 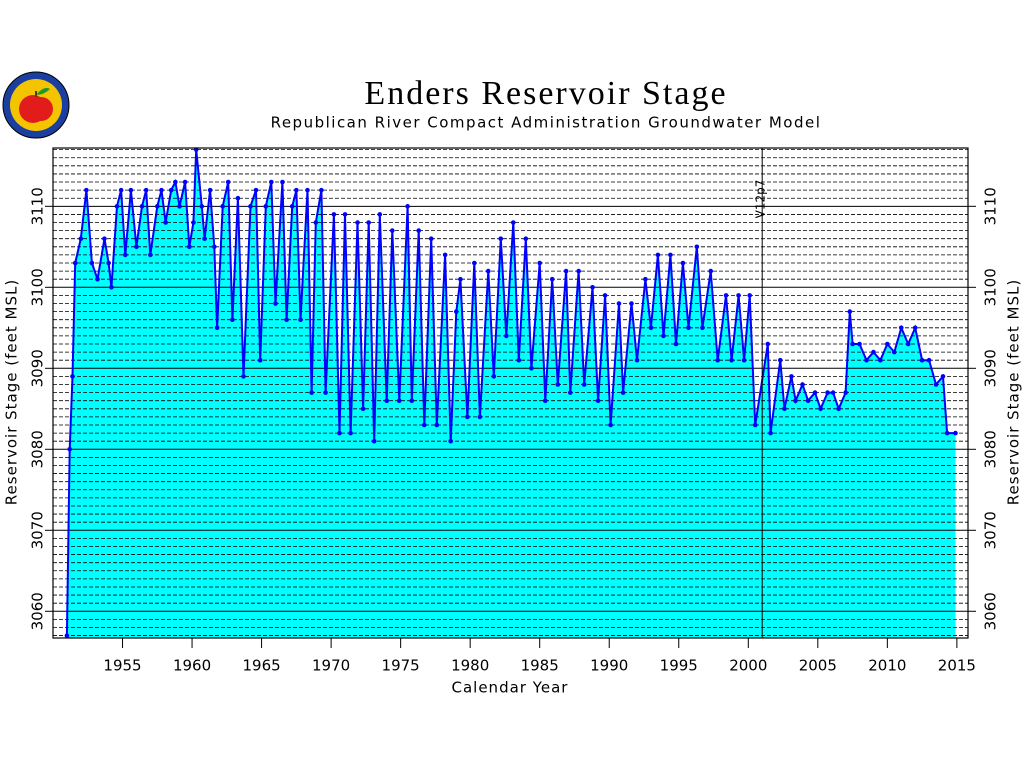 I want to click on x-tick-label: 1970, so click(x=331, y=666).